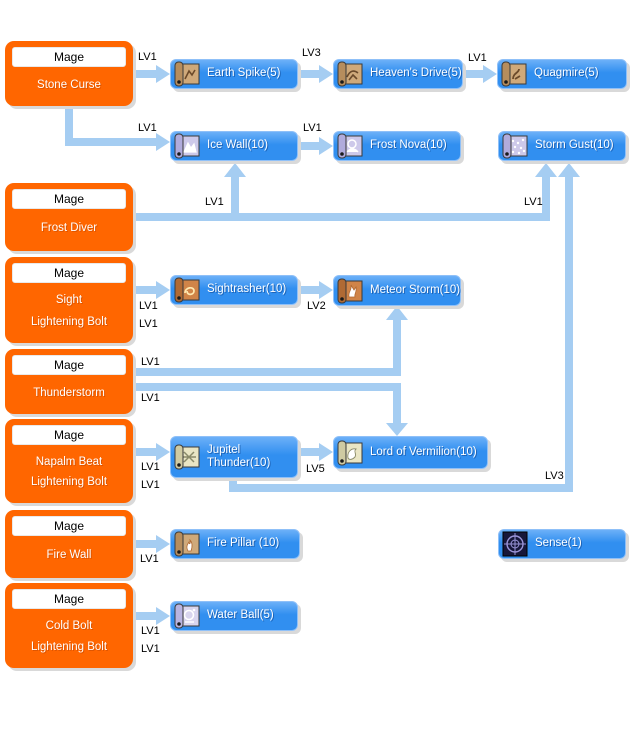 The width and height of the screenshot is (632, 729). I want to click on prereq-skill-label: Sight, so click(69, 300).